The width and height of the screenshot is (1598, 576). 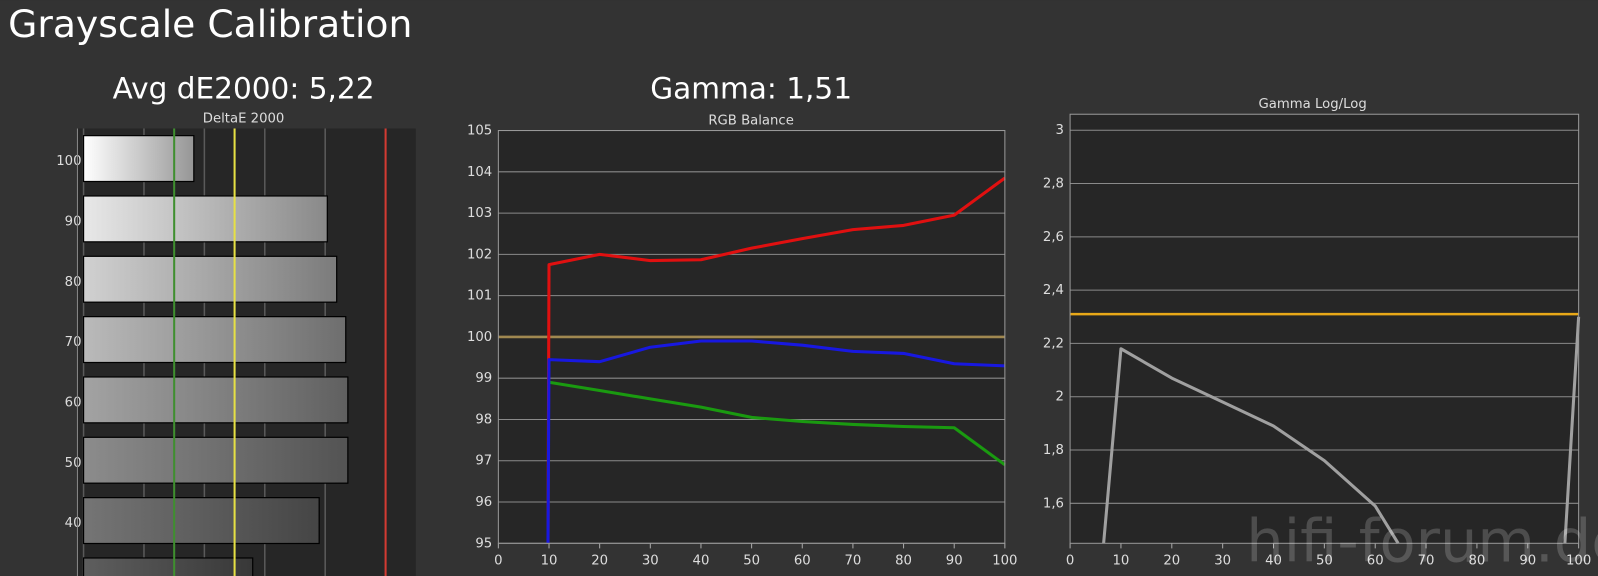 What do you see at coordinates (479, 131) in the screenshot?
I see `y-tick-label: 105` at bounding box center [479, 131].